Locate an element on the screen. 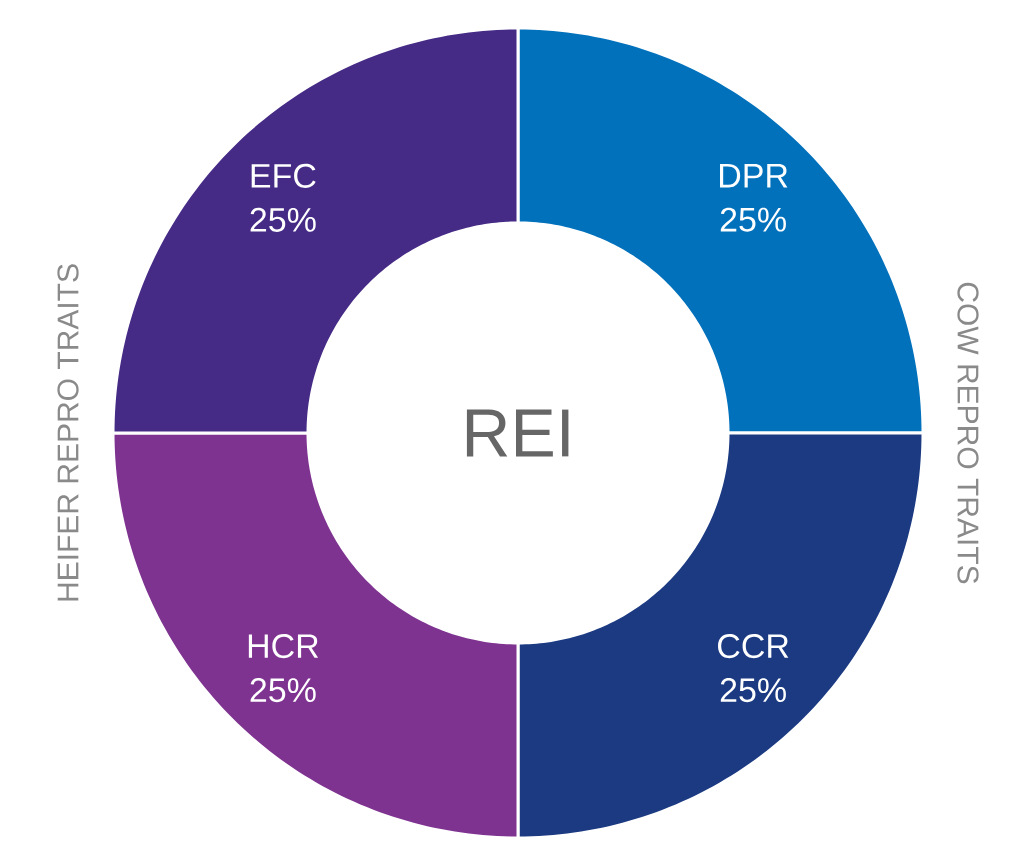 This screenshot has height=866, width=1026. text: HEIFER REPRO TRAITS is located at coordinates (68, 432).